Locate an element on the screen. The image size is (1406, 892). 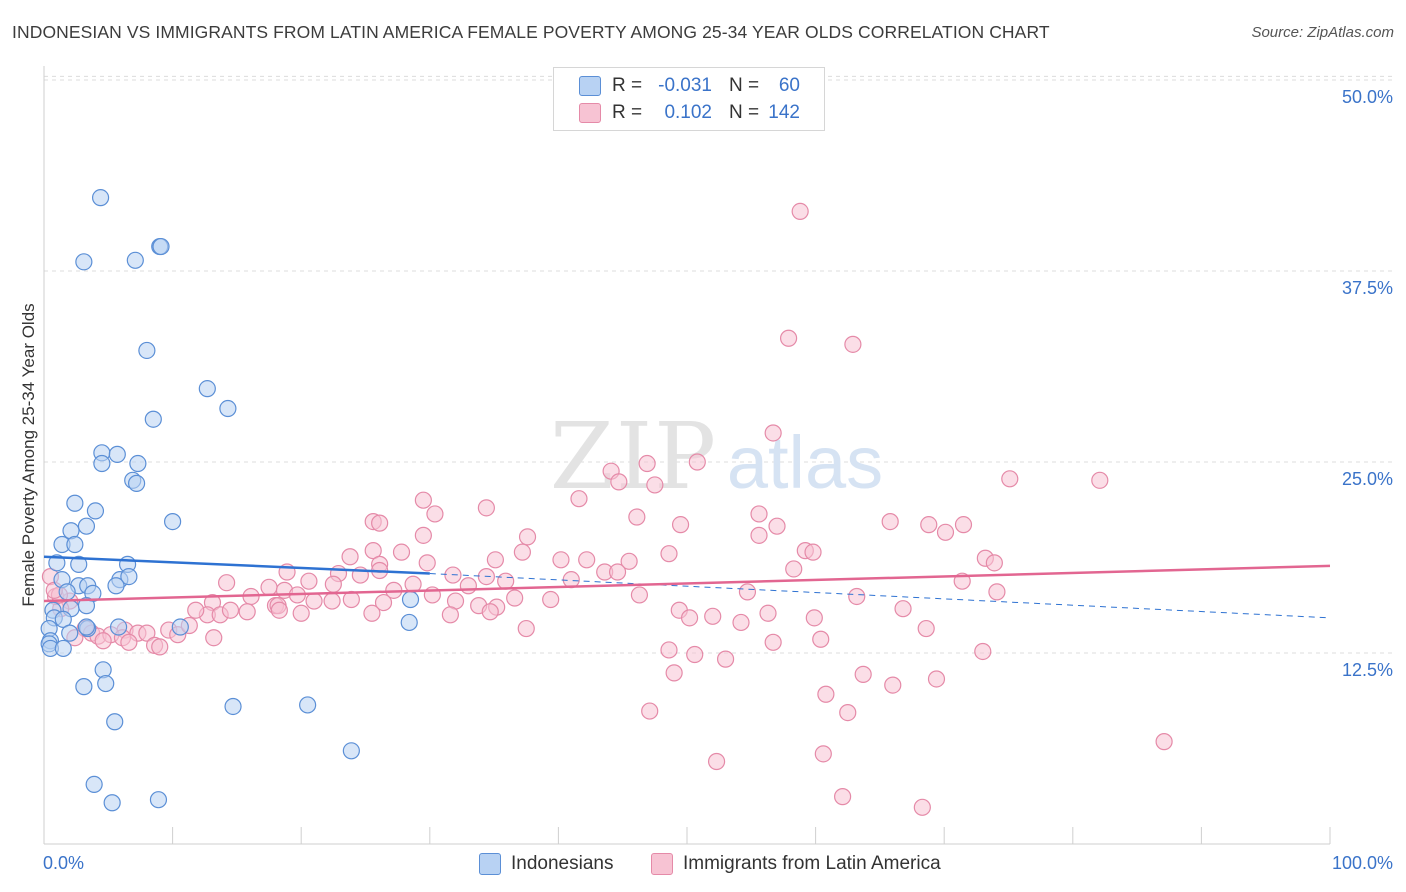
indonesians-trend-line is located at coordinates (236, 565).